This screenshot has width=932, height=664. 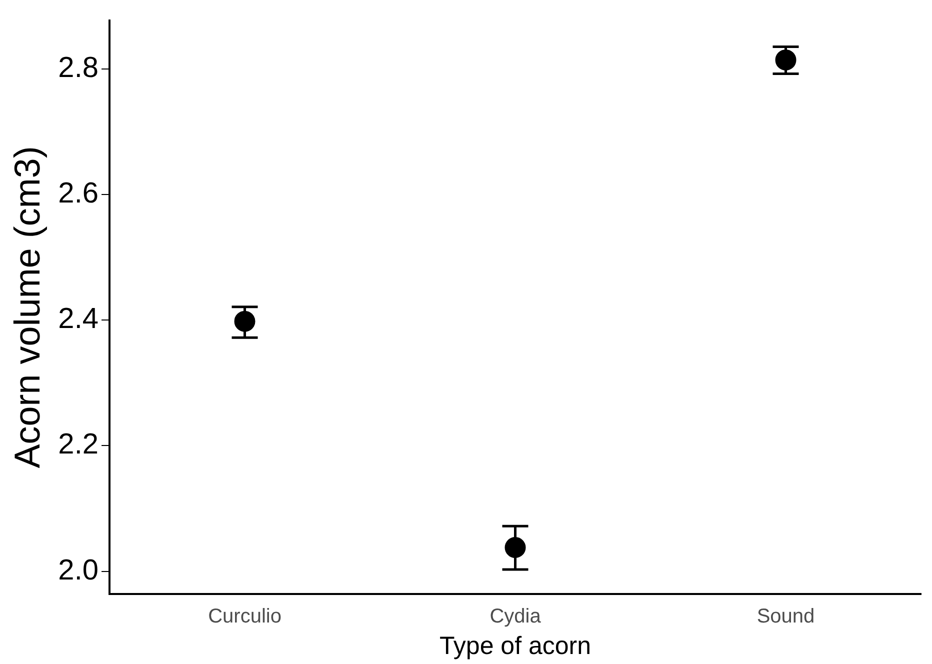 I want to click on x-axis-title: Type of acorn, so click(x=515, y=646).